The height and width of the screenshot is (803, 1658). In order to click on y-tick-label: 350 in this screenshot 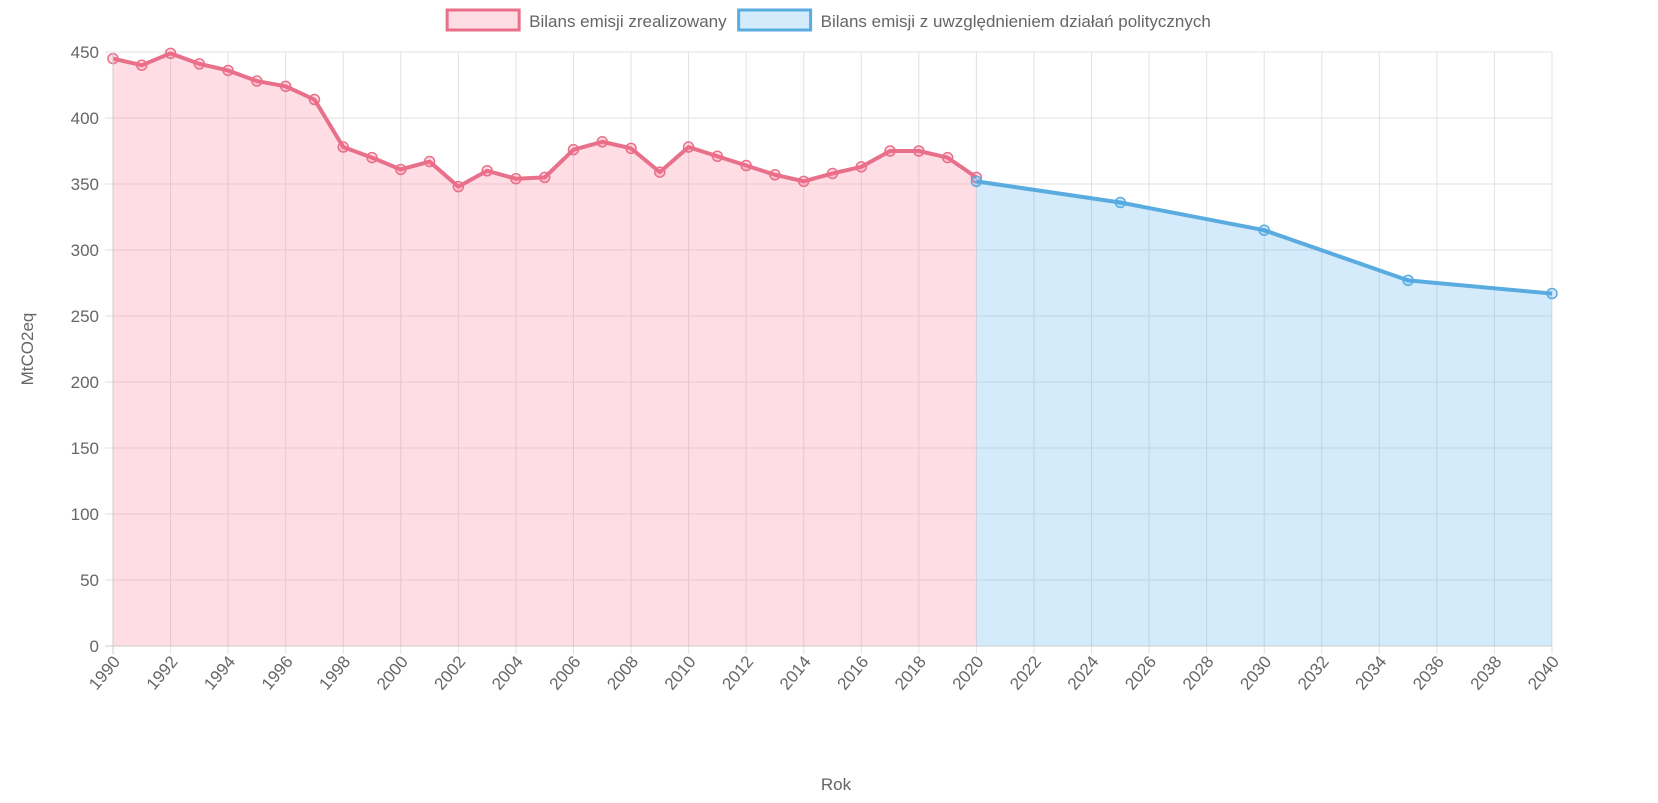, I will do `click(85, 184)`.